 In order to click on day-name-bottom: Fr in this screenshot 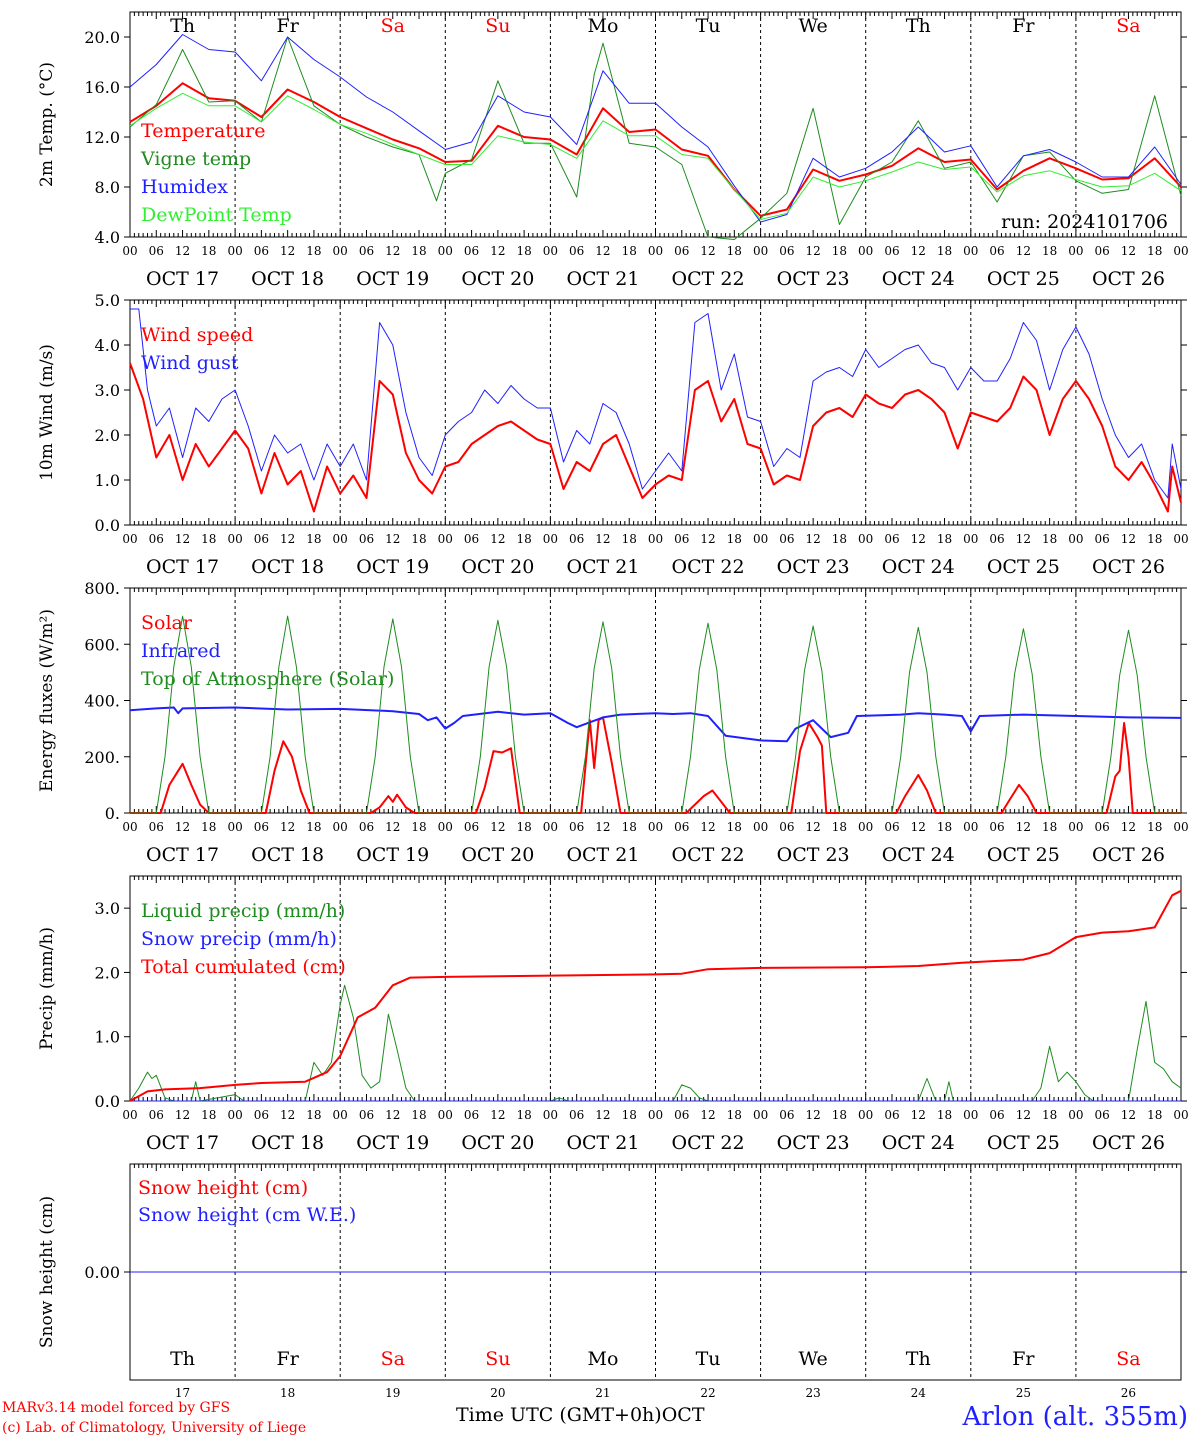, I will do `click(1023, 1359)`.